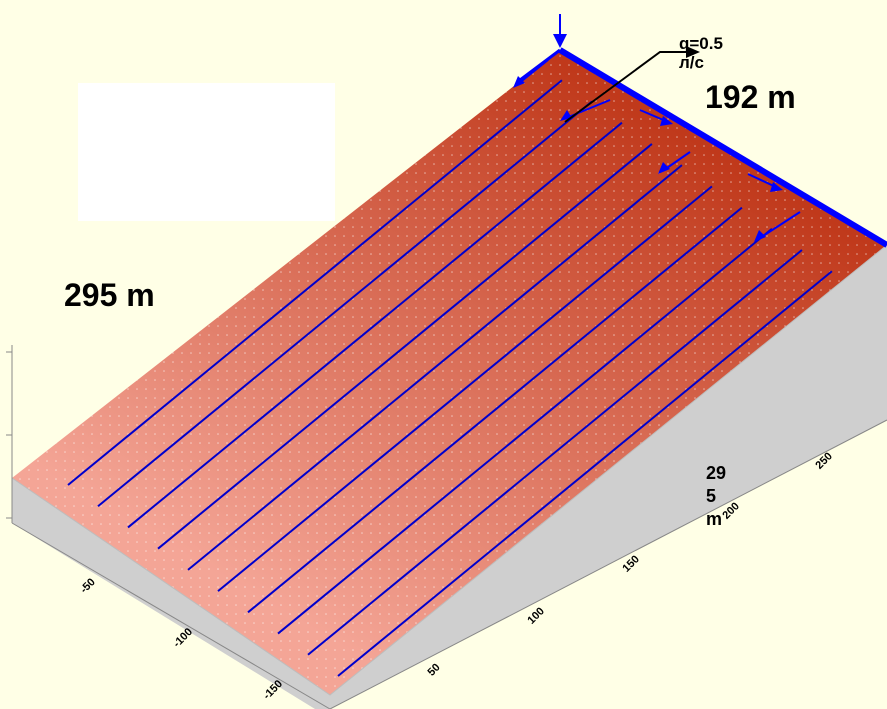 This screenshot has height=709, width=887. I want to click on slope-length-label: 295 m, so click(109, 295).